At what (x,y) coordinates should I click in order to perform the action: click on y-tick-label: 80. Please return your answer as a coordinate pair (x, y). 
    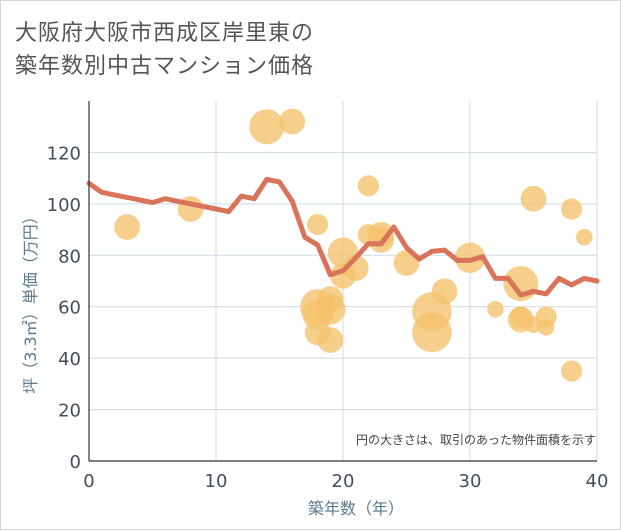
    Looking at the image, I should click on (69, 256).